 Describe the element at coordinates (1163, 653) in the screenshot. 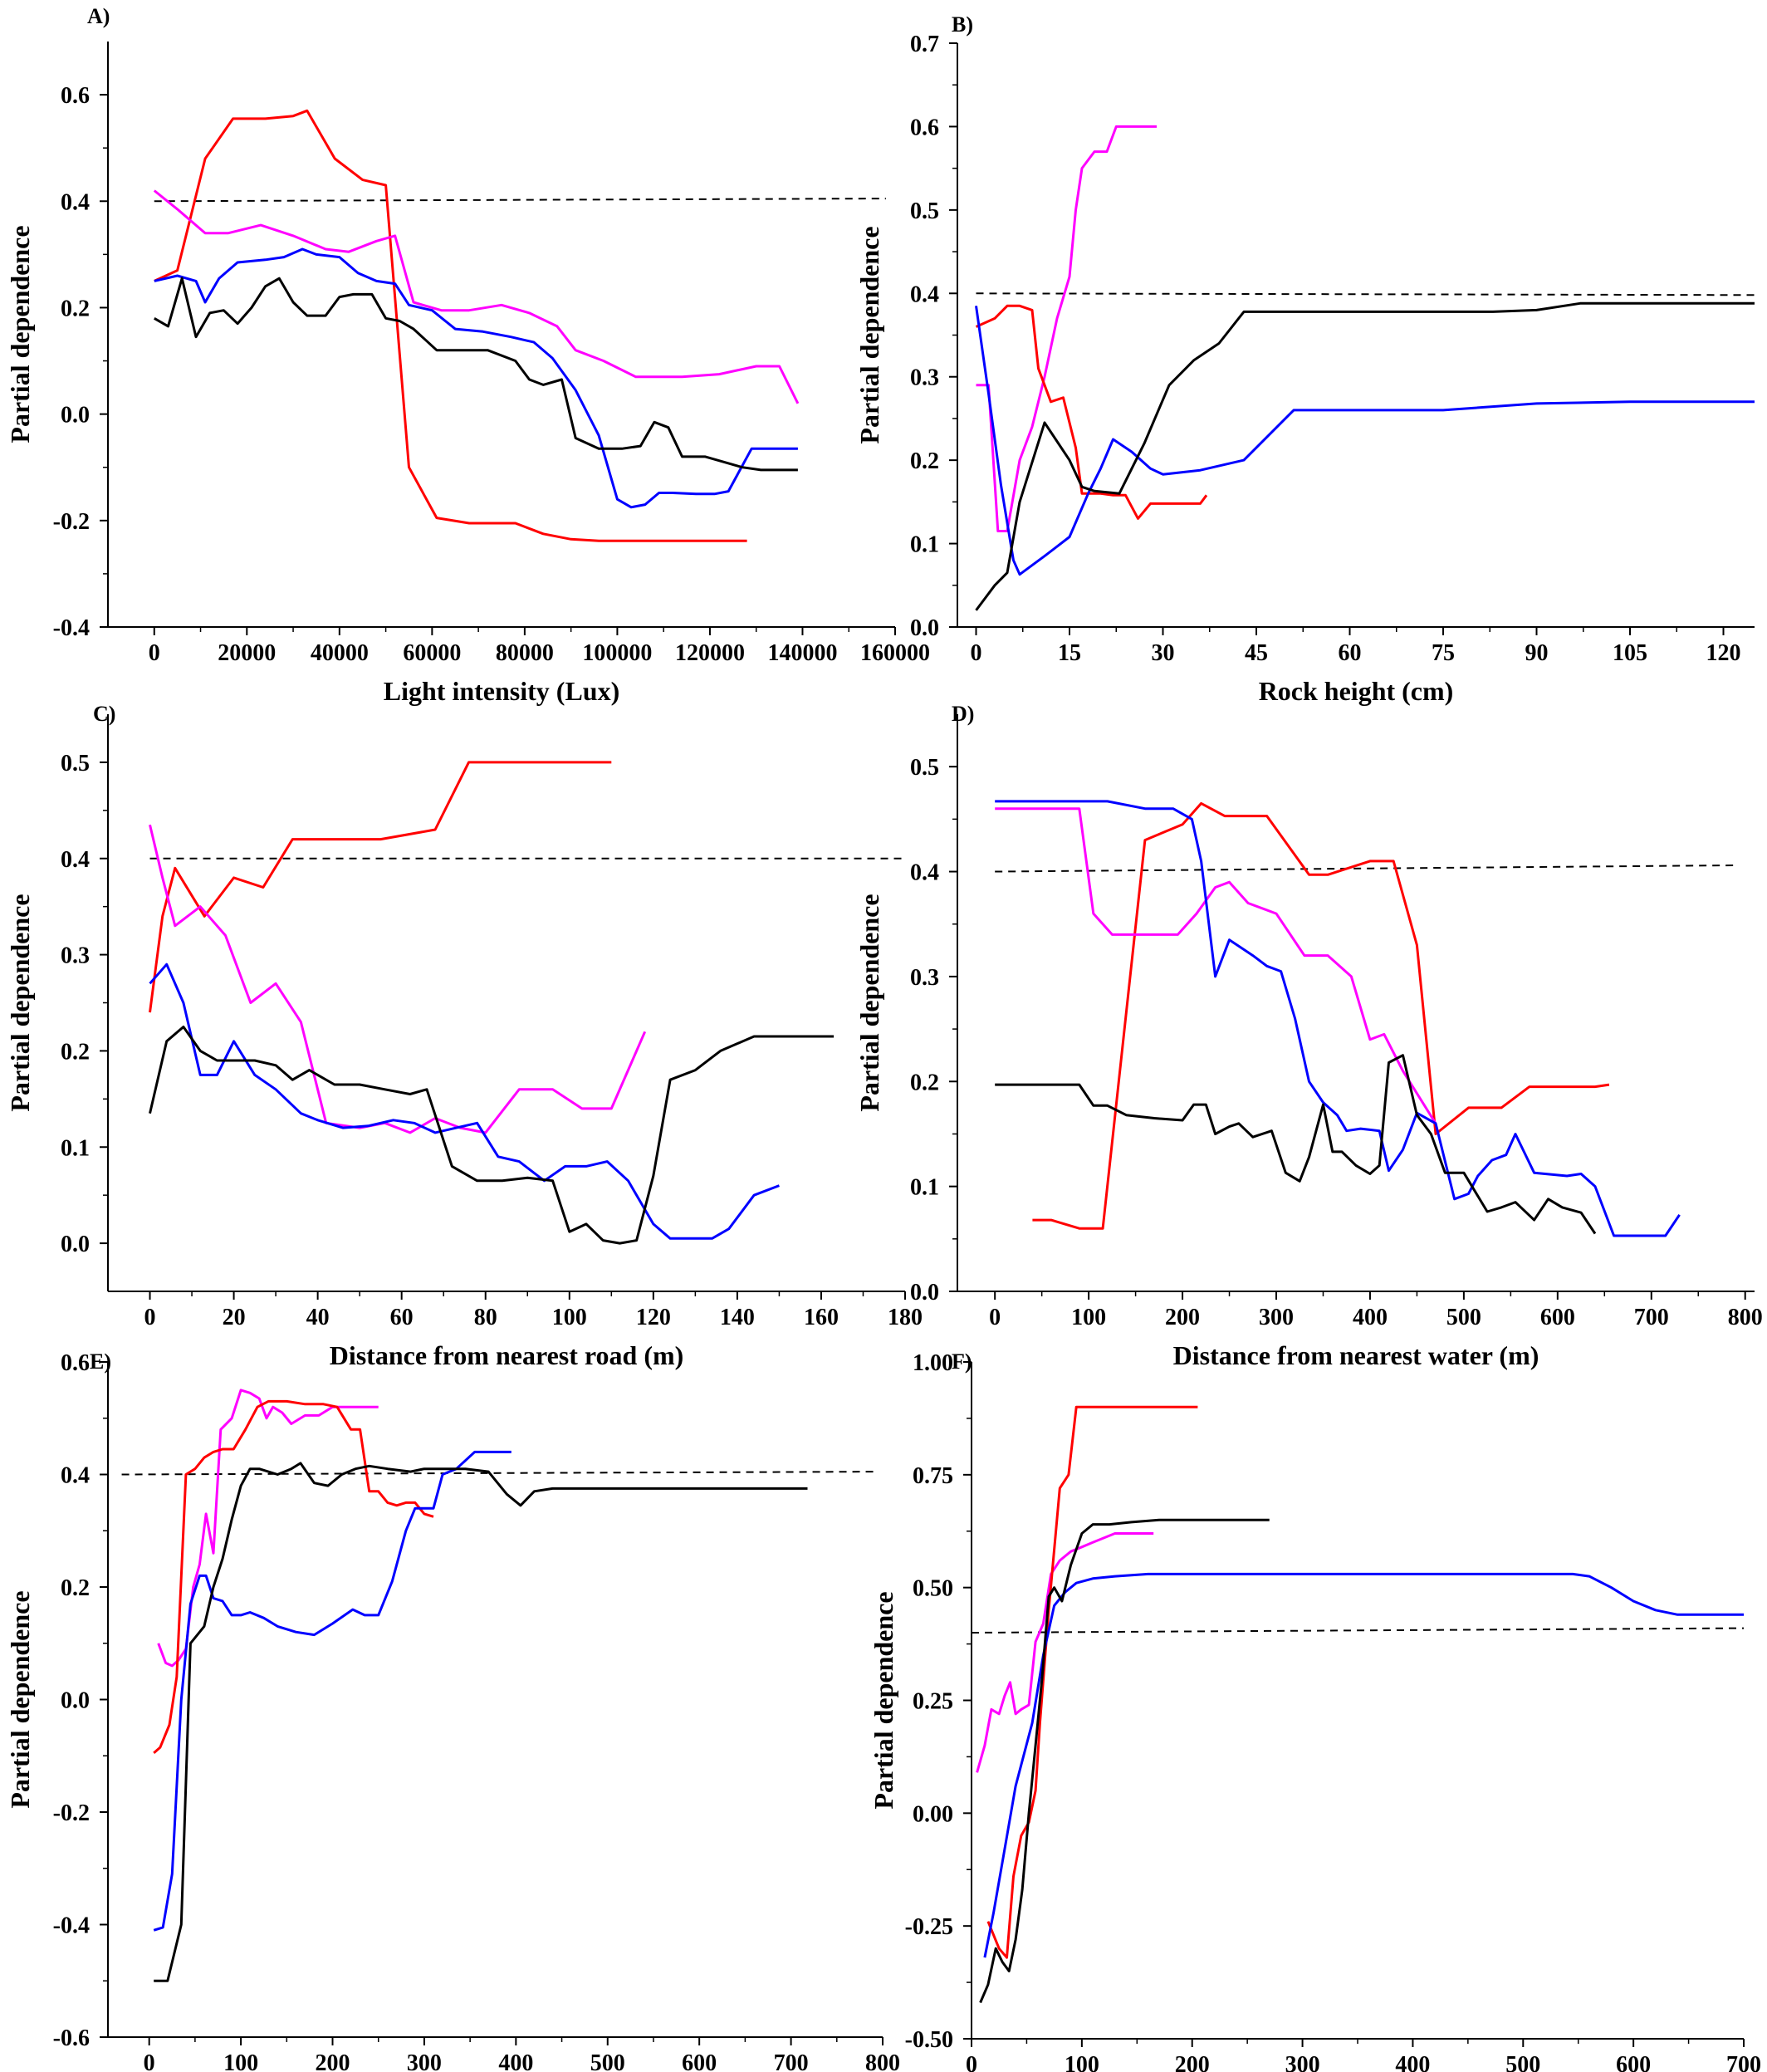

I see `x-tick-label: 30` at that location.